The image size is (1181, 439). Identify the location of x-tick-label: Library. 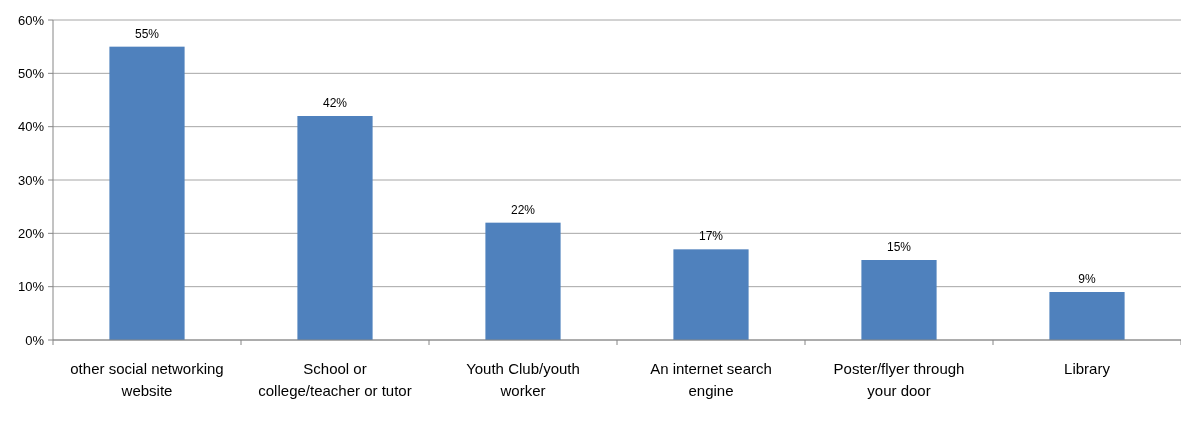
(1087, 368).